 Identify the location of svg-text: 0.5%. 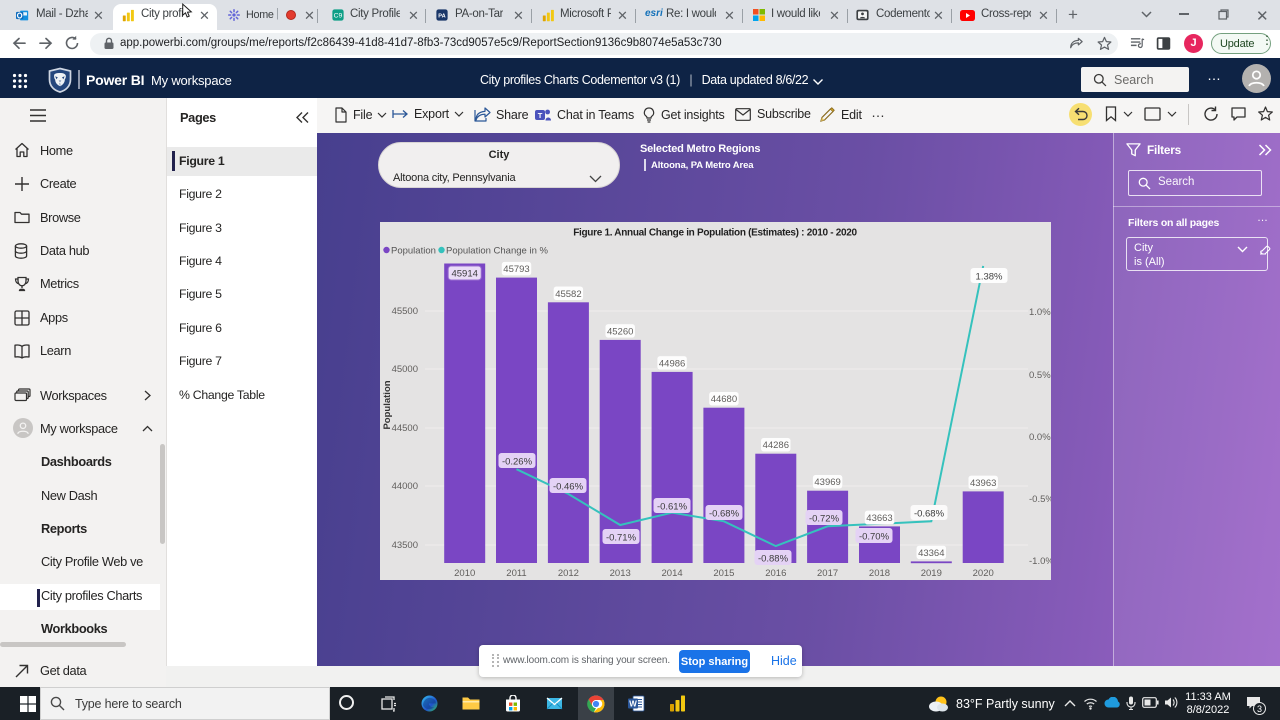
(1040, 375).